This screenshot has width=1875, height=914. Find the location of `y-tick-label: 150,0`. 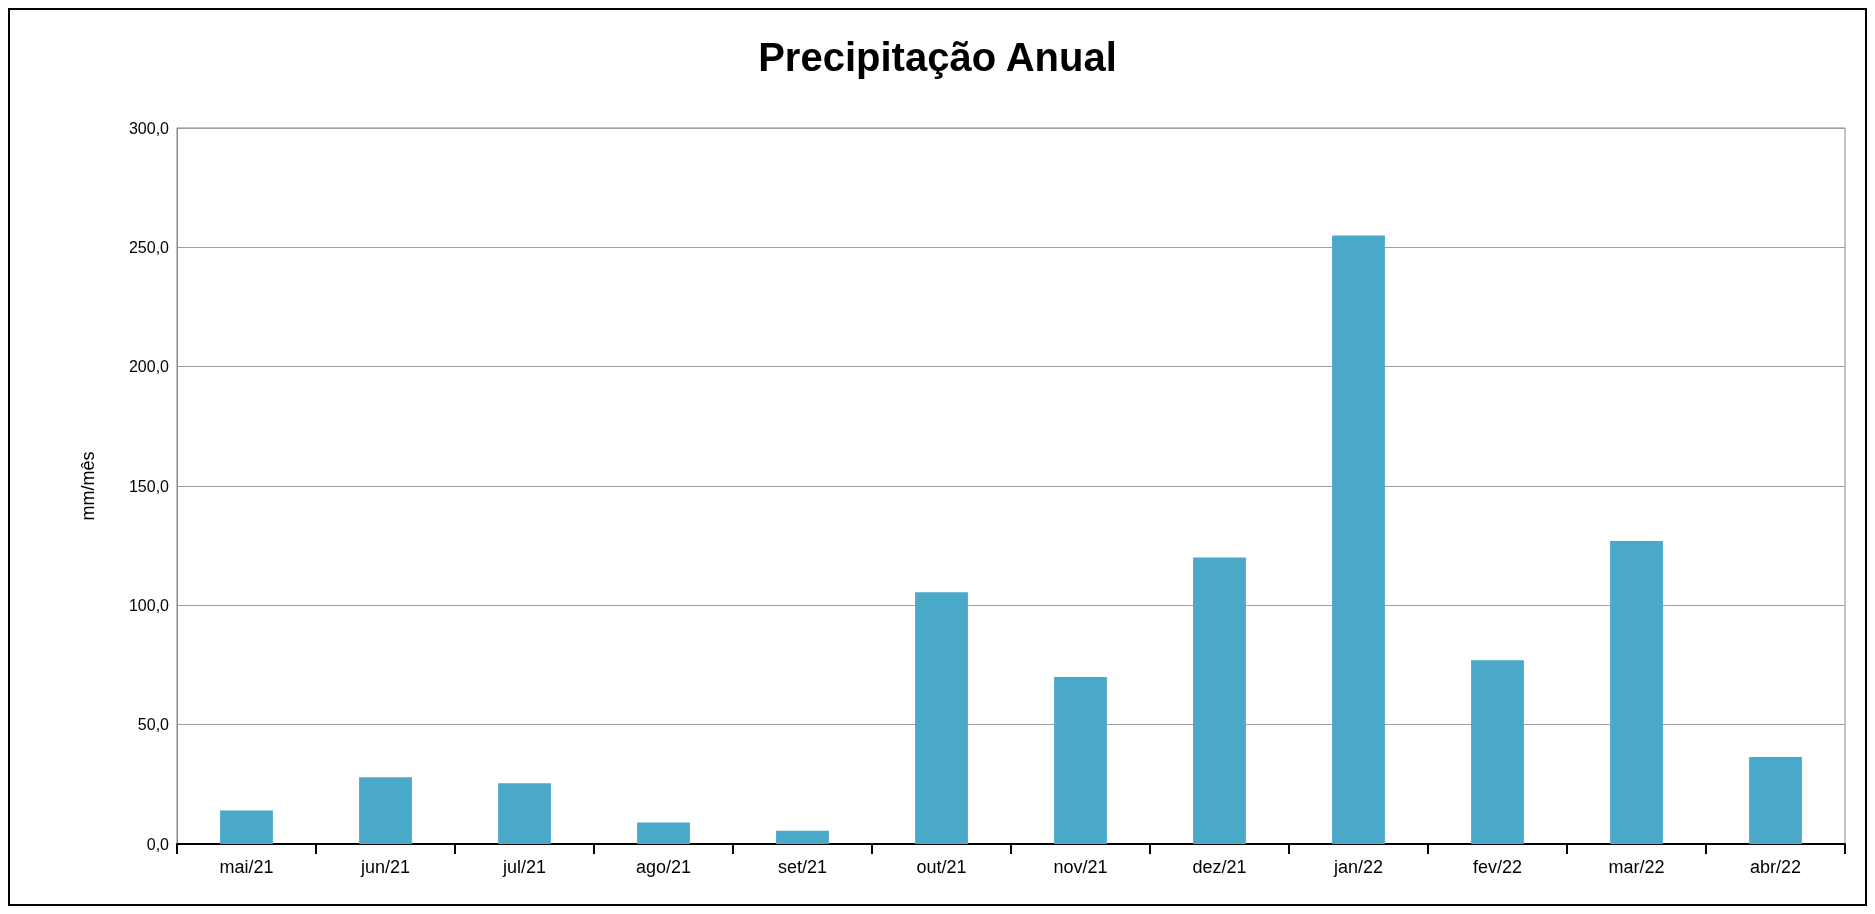

y-tick-label: 150,0 is located at coordinates (149, 486).